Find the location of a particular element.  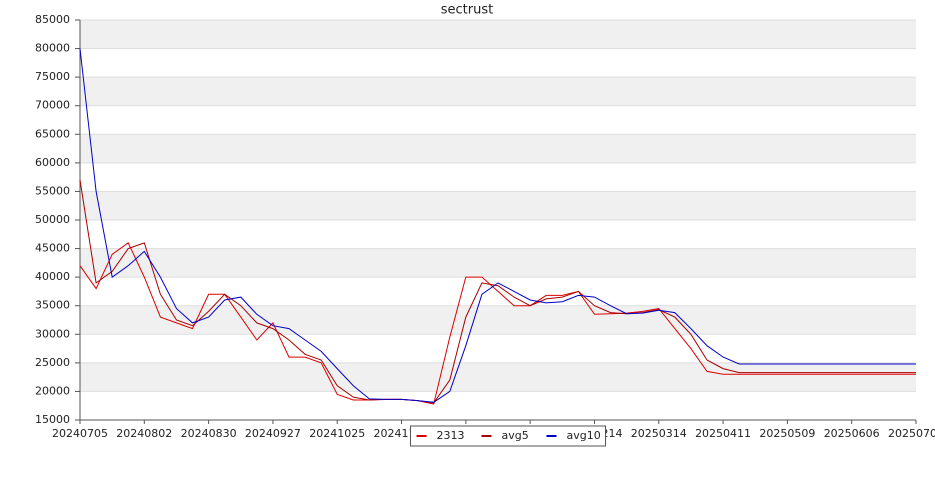

y-tick-label: 70000 is located at coordinates (52, 105).